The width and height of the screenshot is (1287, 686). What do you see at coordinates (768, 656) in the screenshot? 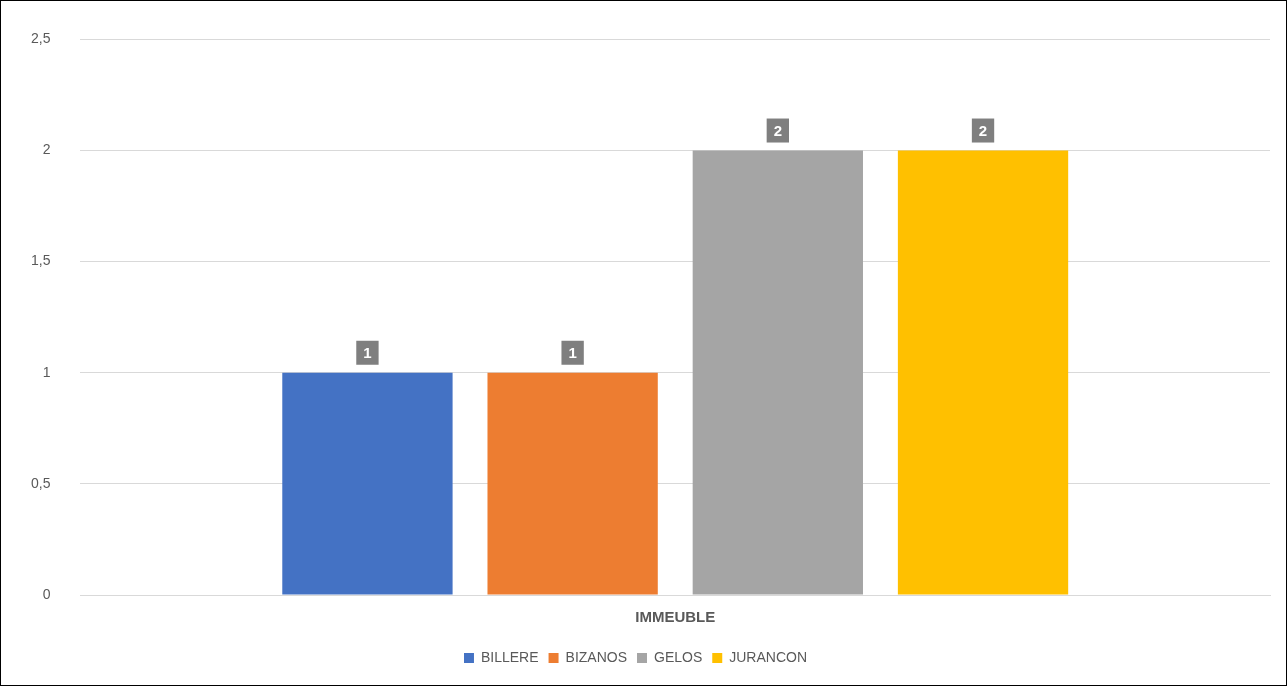
I see `legend-label: JURANCON` at bounding box center [768, 656].